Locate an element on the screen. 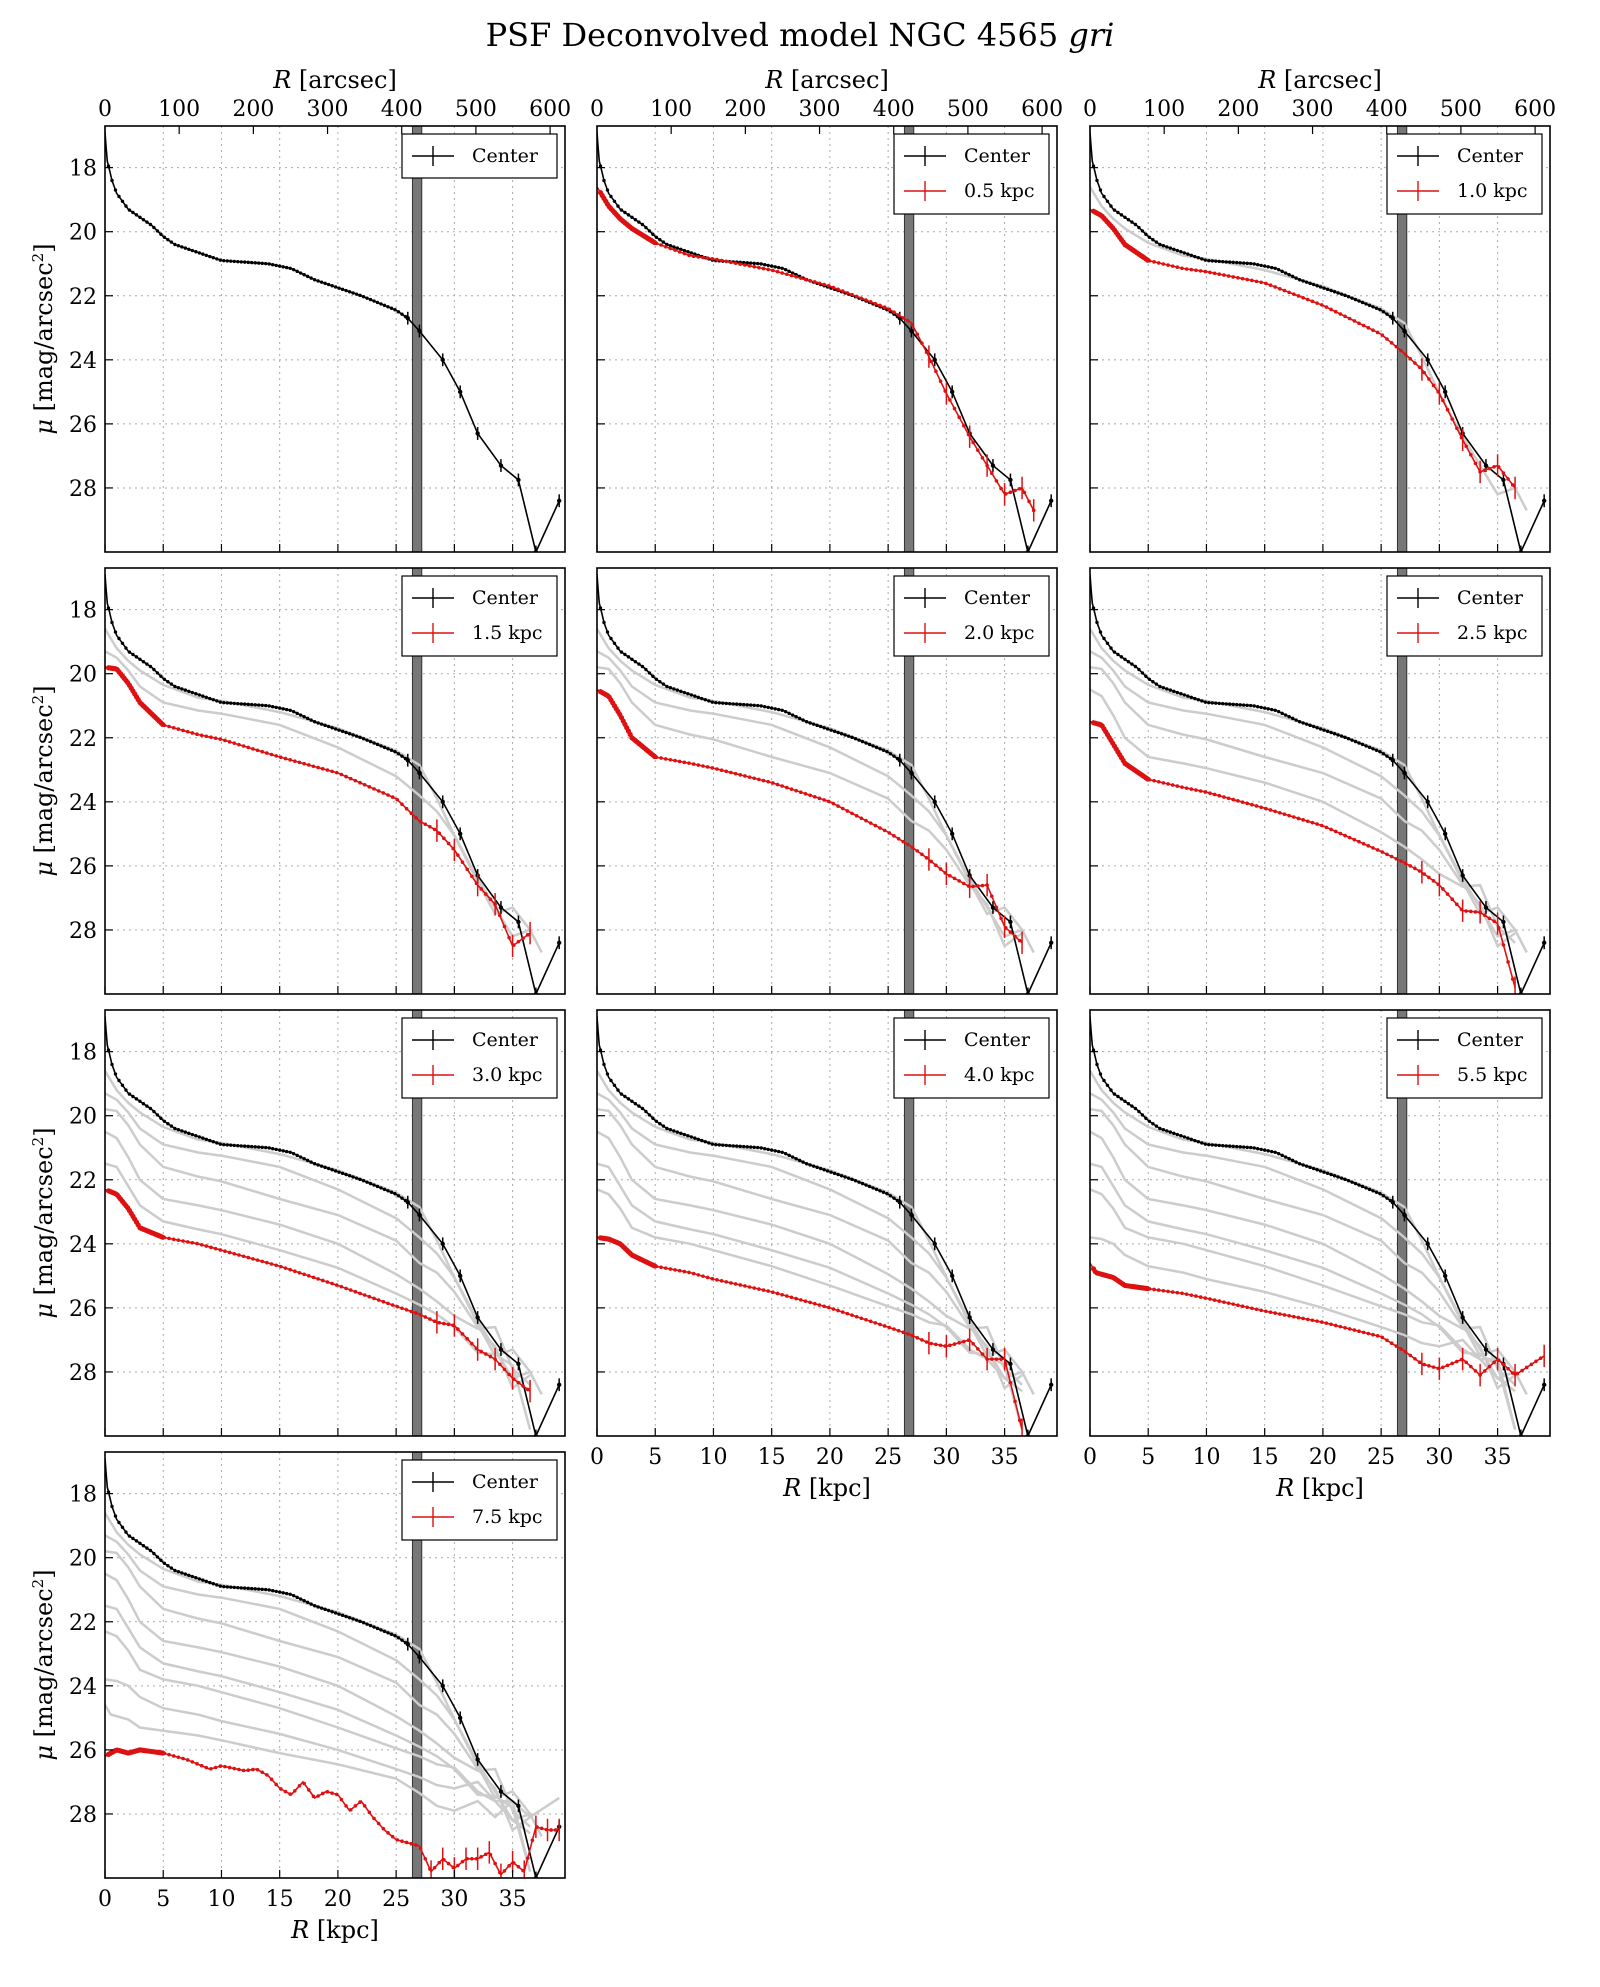 Image resolution: width=1600 pixels, height=1987 pixels. x-tick-label: 0 is located at coordinates (597, 1457).